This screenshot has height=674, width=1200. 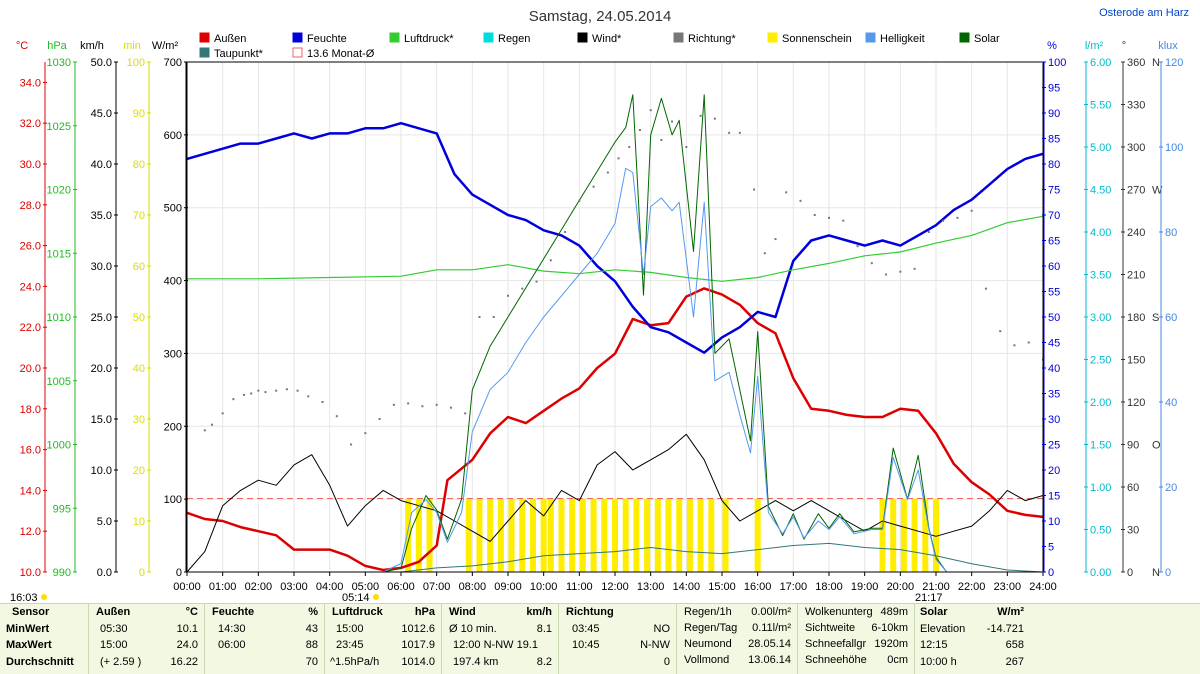 What do you see at coordinates (394, 37) in the screenshot?
I see `legend-swatch` at bounding box center [394, 37].